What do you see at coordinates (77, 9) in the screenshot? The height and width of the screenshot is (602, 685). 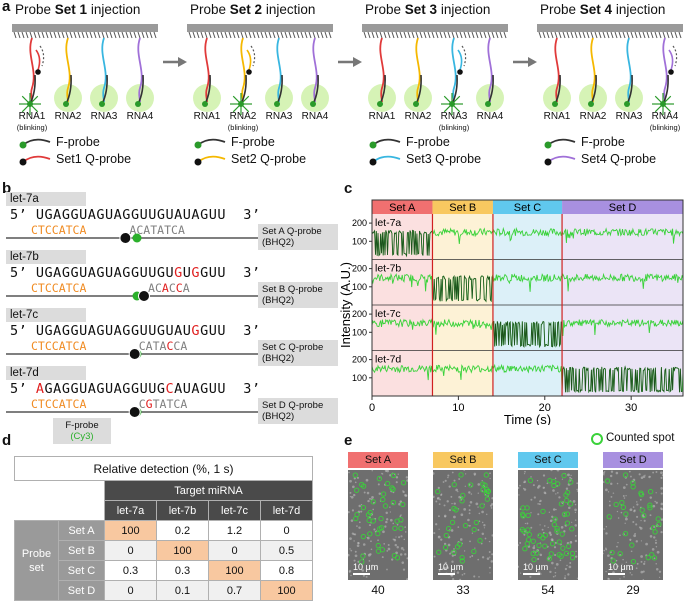 I see `step-title: Probe Set 1 injection` at bounding box center [77, 9].